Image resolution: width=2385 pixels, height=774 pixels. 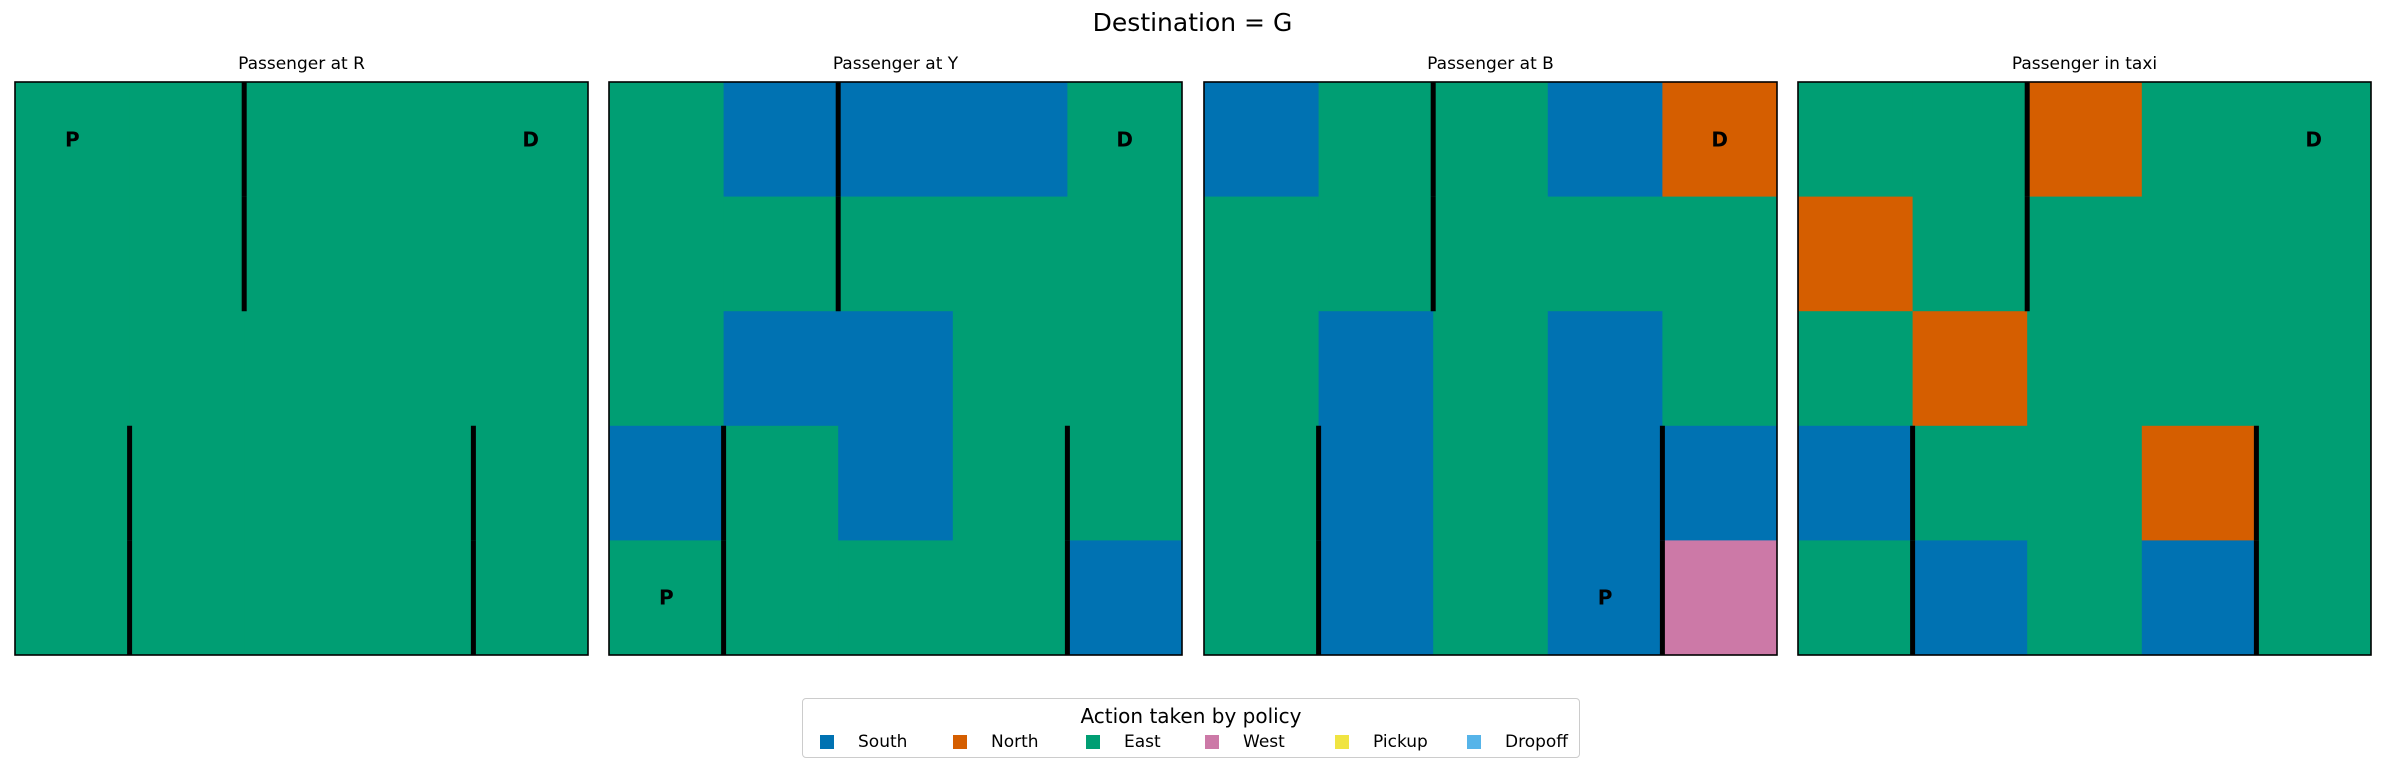 I want to click on legend-item-pickup: Pickup, so click(x=1381, y=742).